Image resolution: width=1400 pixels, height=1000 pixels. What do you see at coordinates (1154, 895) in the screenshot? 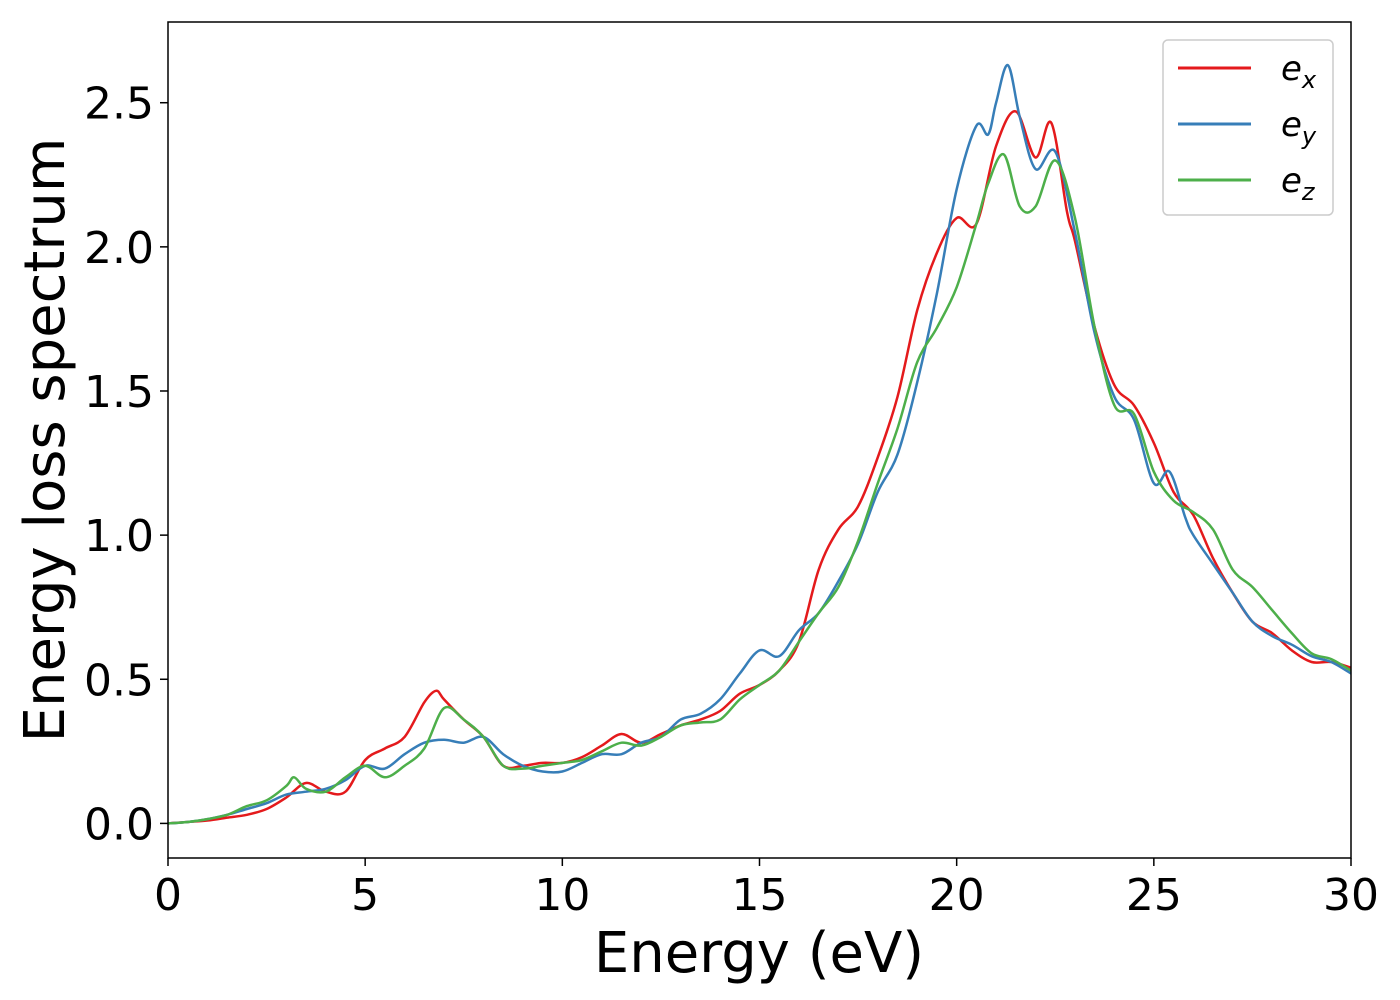
I see `x-tick-label: 25` at bounding box center [1154, 895].